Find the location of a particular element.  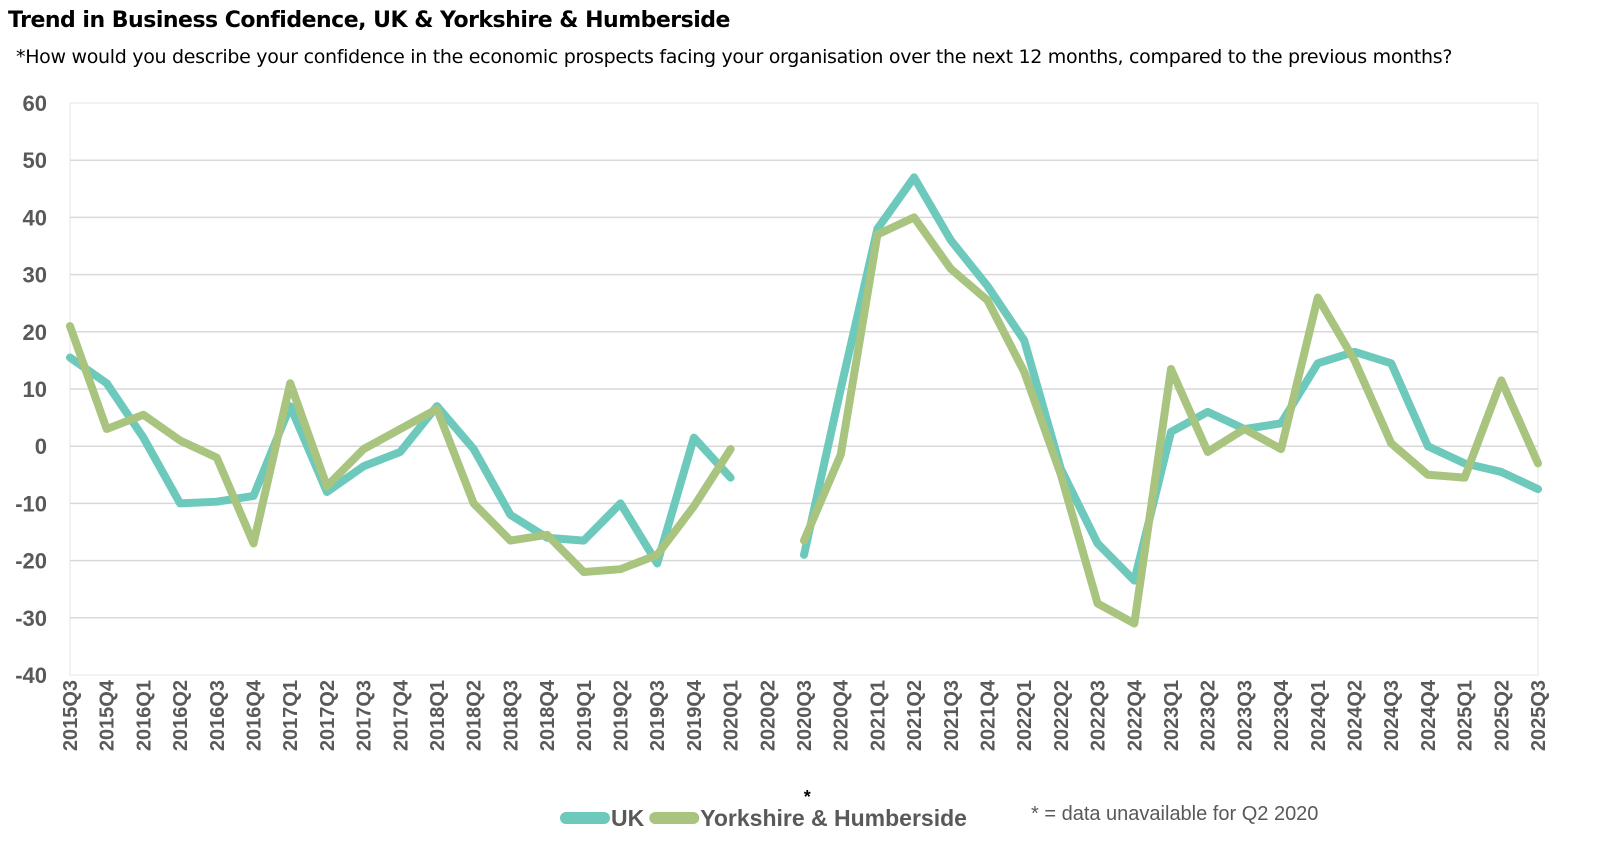

x-tick-label: 2025Q3 is located at coordinates (1539, 715).